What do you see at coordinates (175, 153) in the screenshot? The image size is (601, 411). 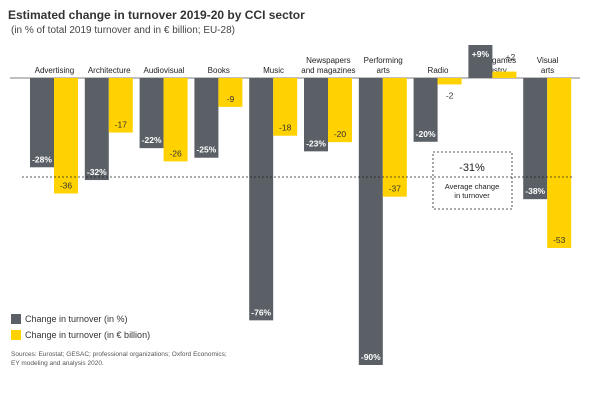 I see `data-label-billion: -26` at bounding box center [175, 153].